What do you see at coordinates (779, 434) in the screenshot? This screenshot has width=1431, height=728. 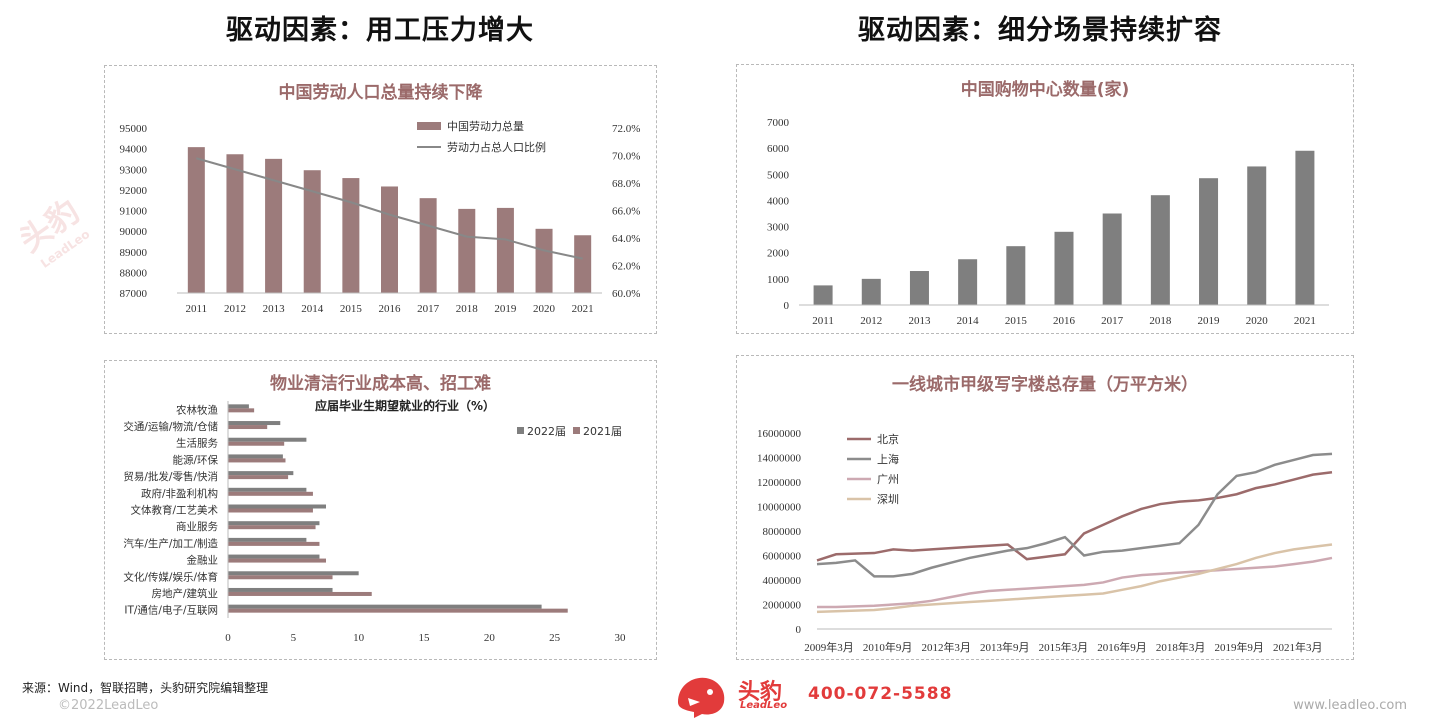 I see `y-tick-label: 16000000` at bounding box center [779, 434].